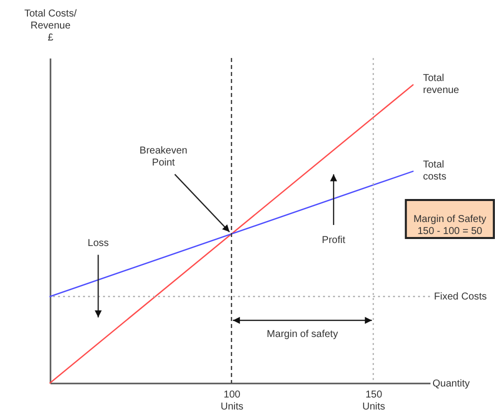 This screenshot has height=419, width=495. Describe the element at coordinates (302, 334) in the screenshot. I see `annotation: Margin of safety` at that location.